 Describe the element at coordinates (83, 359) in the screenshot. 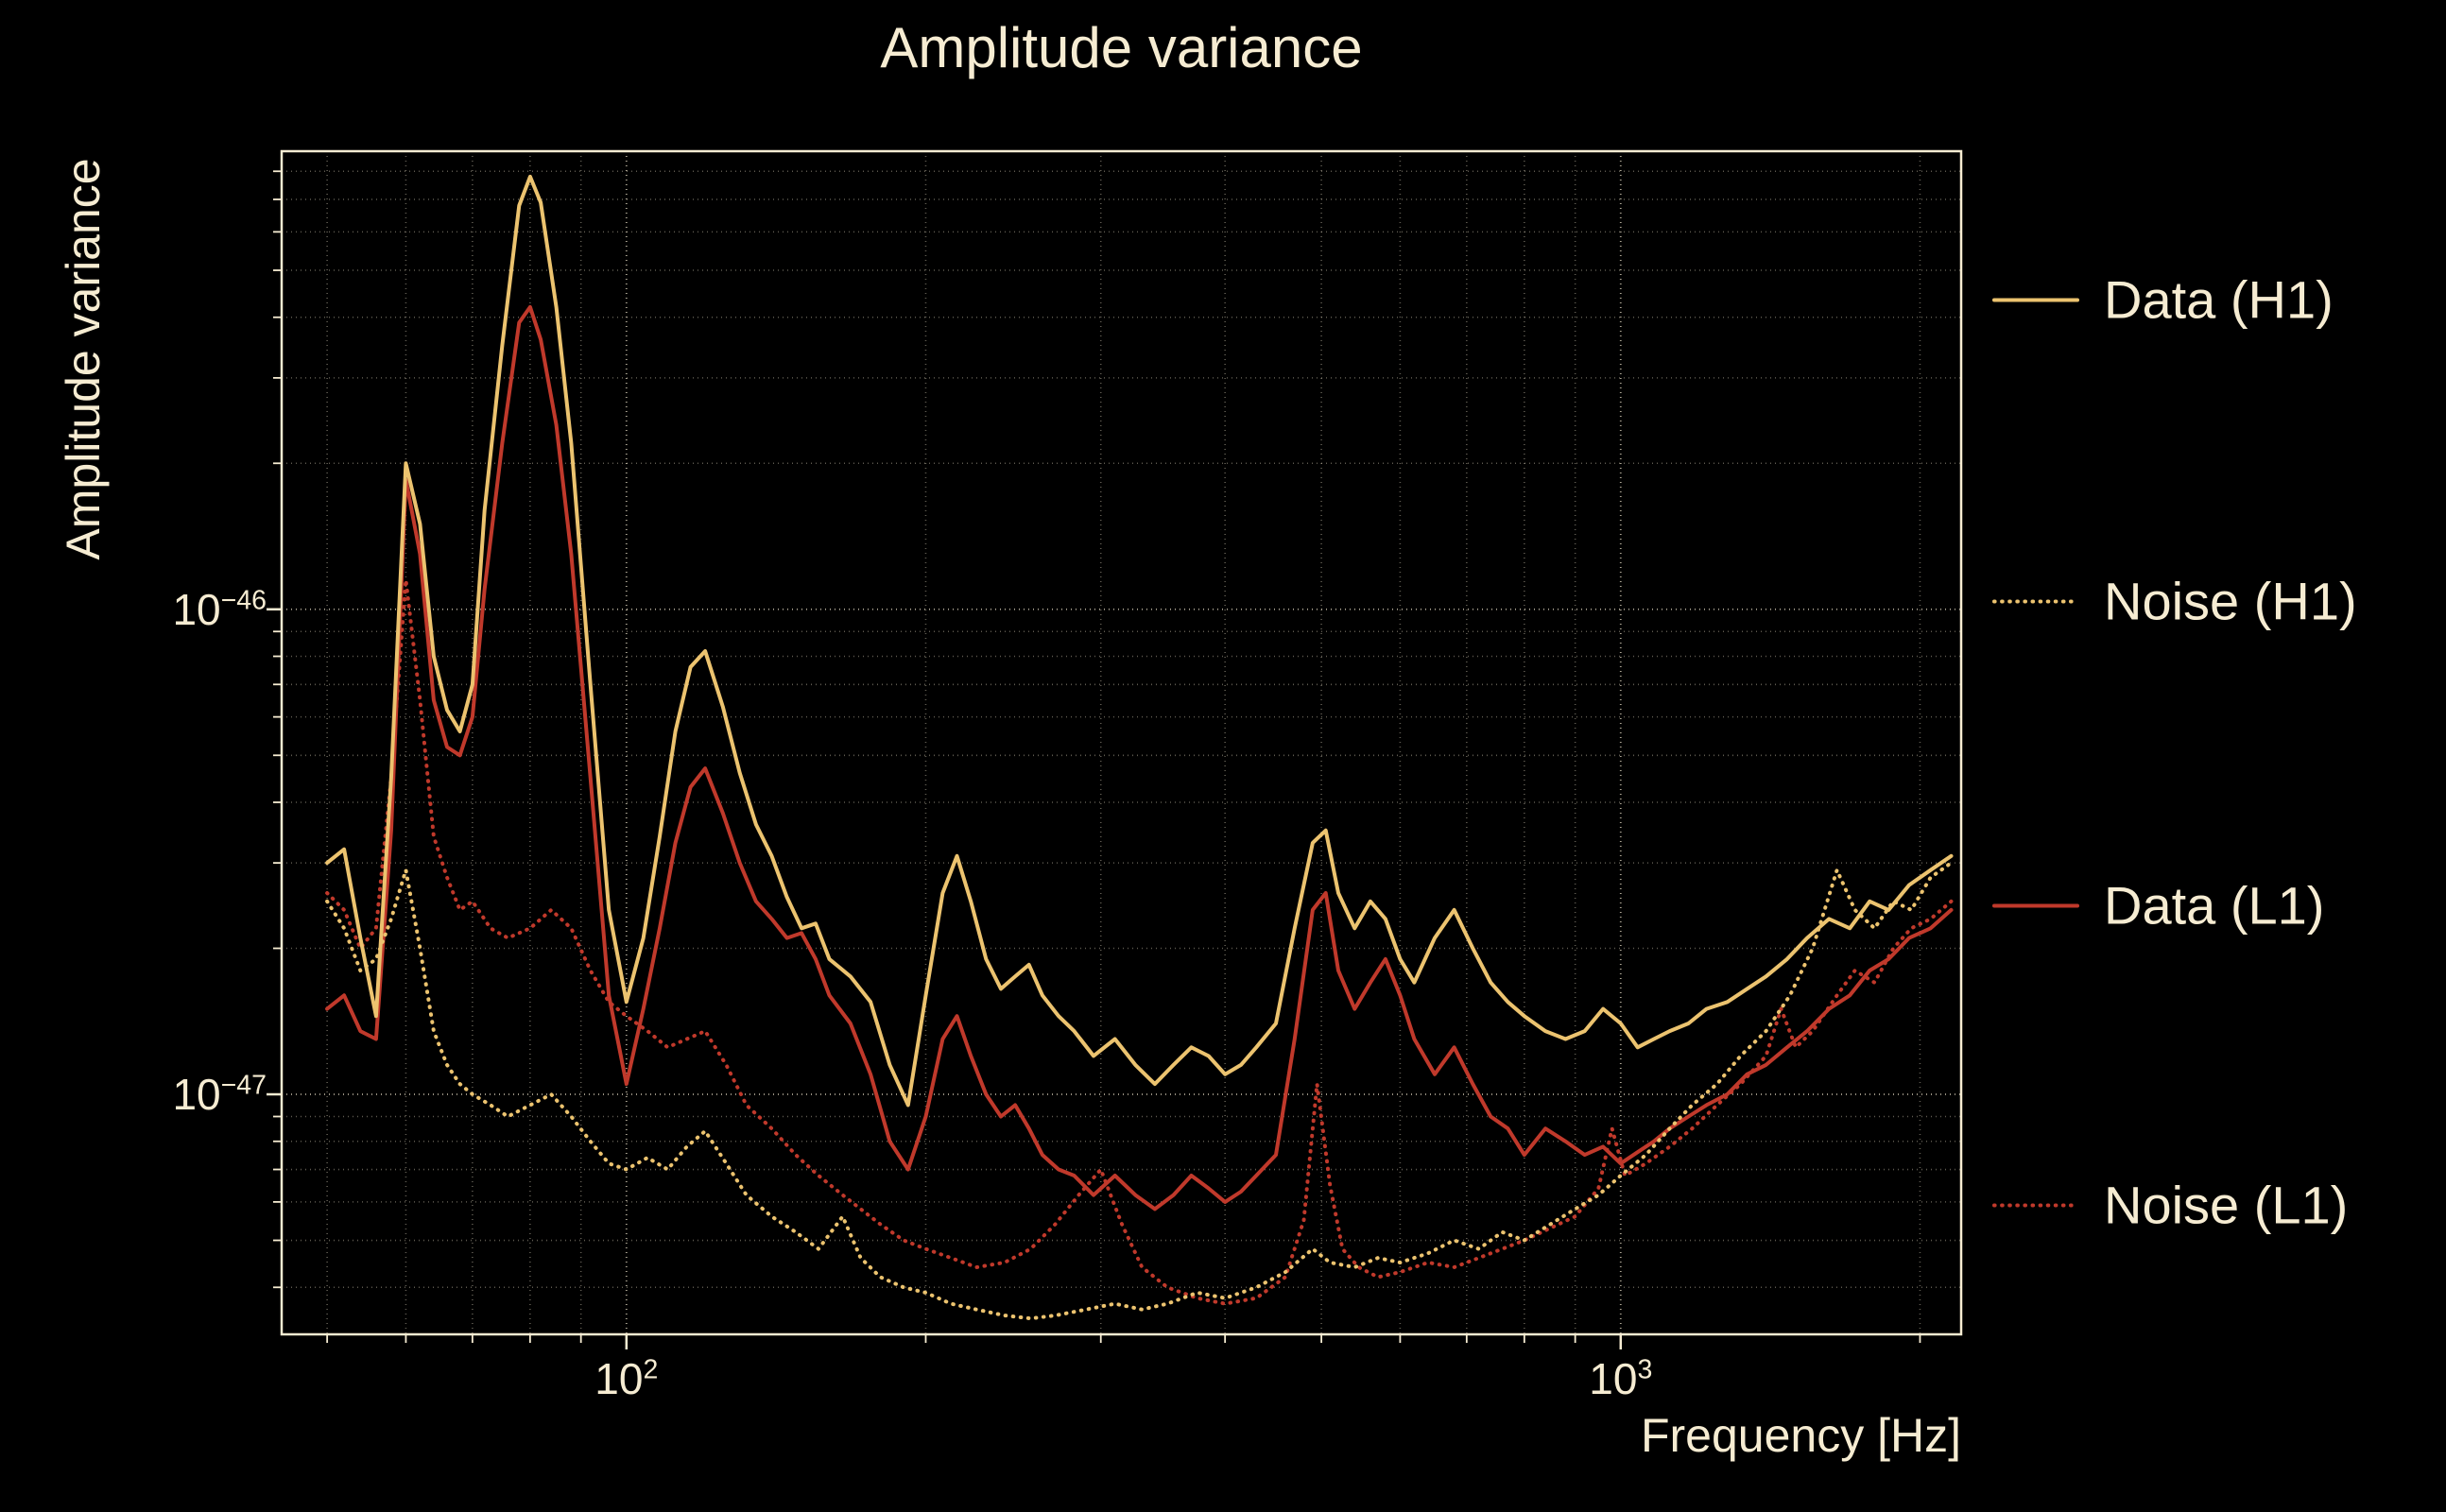

I see `y-axis-label: Amplitude variance` at that location.